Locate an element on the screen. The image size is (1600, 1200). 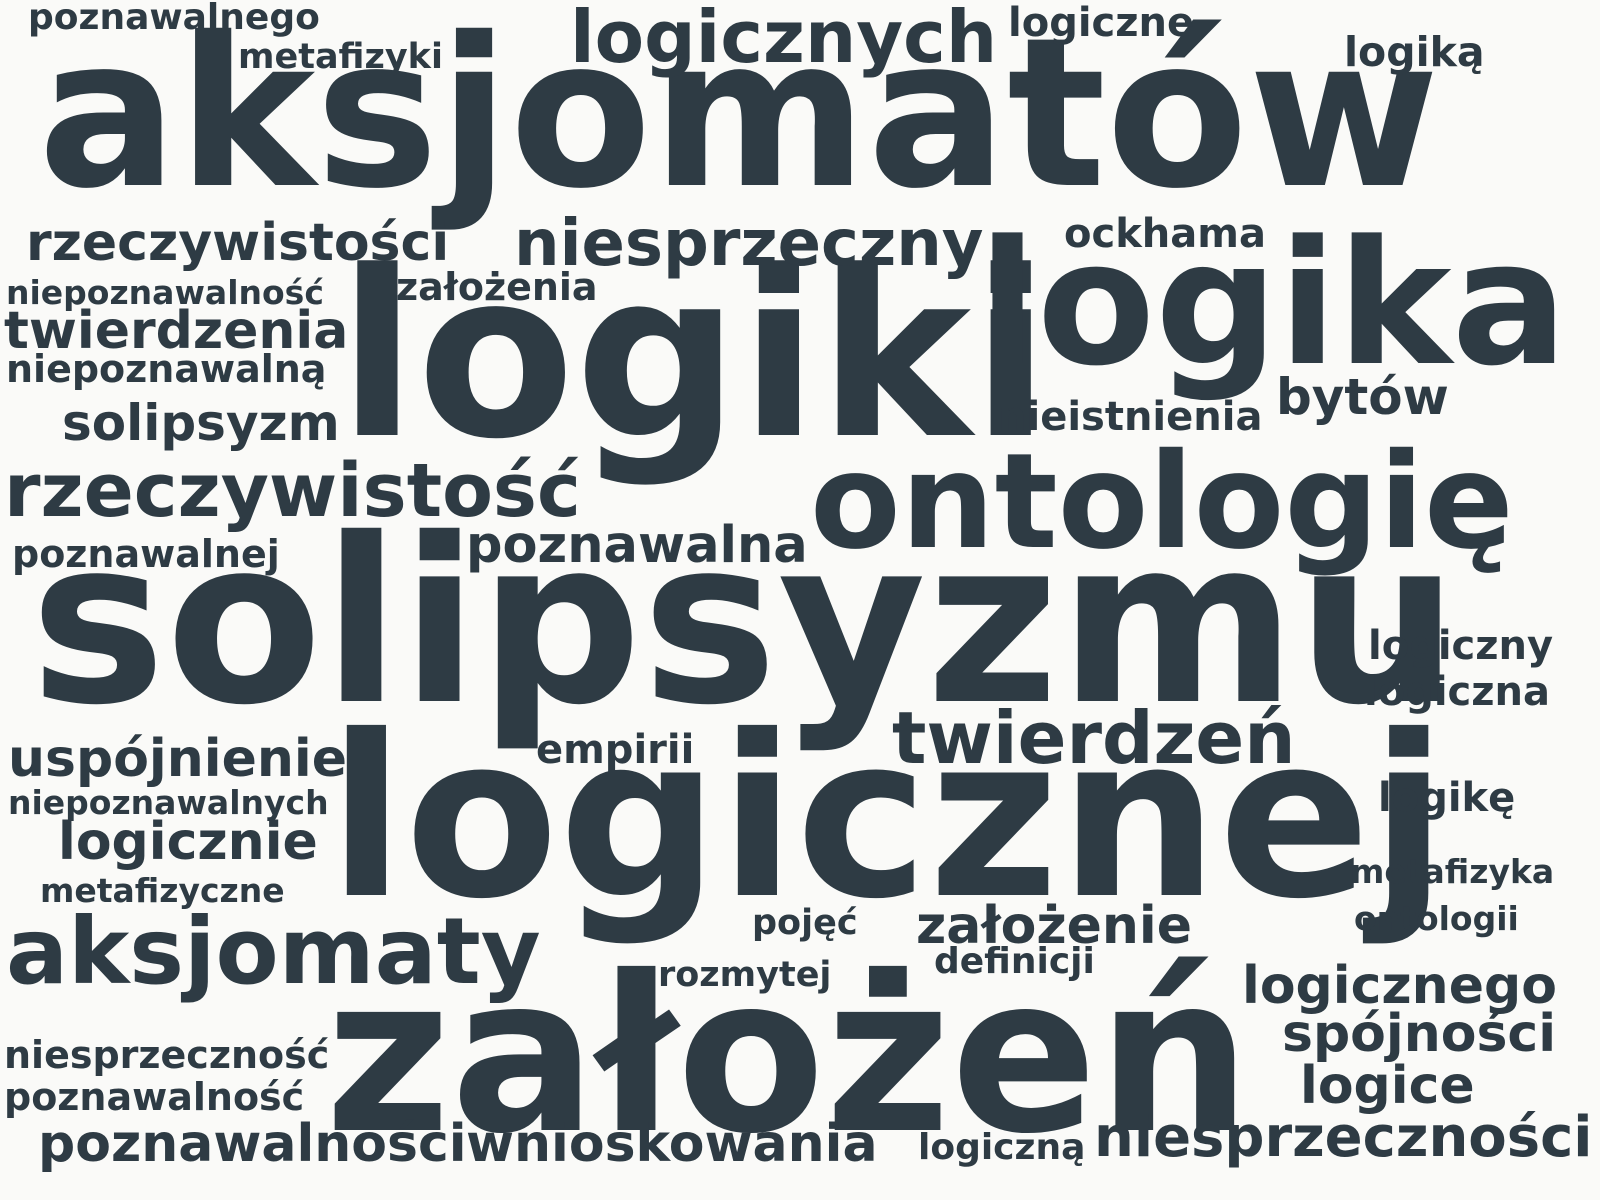
word-poznawalna: poznawalna is located at coordinates (637, 545).